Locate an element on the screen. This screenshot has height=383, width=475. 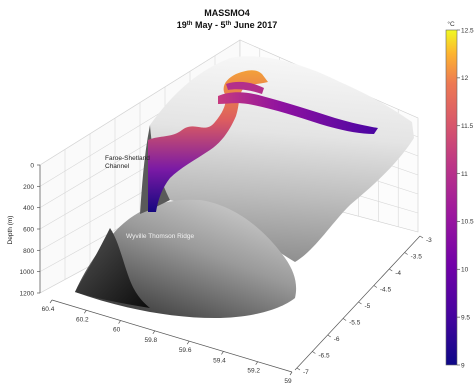
x-tick-label: 59.2 is located at coordinates (253, 371).